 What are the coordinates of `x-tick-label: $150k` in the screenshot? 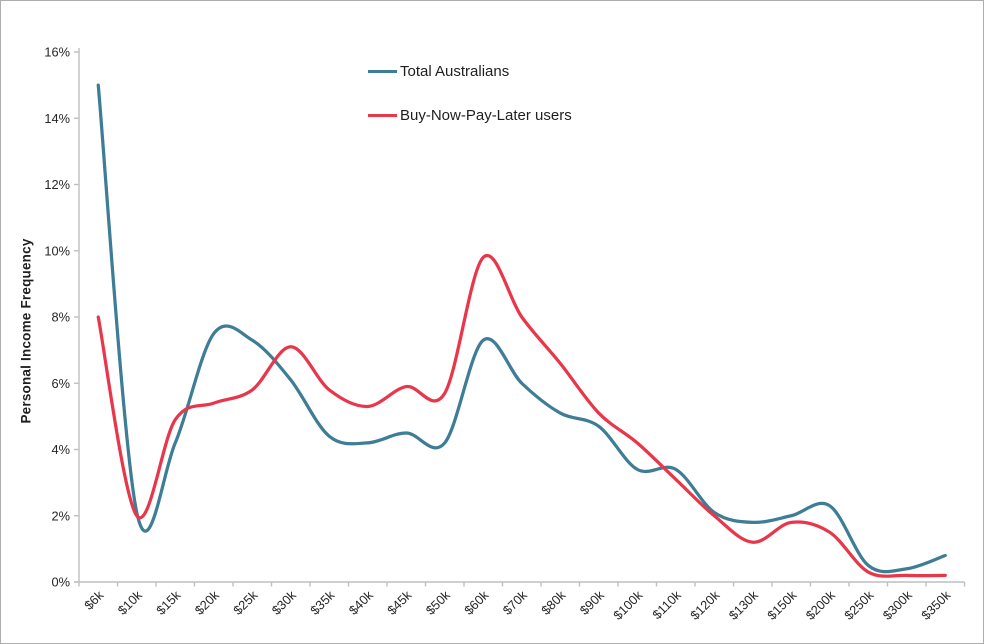 It's located at (782, 605).